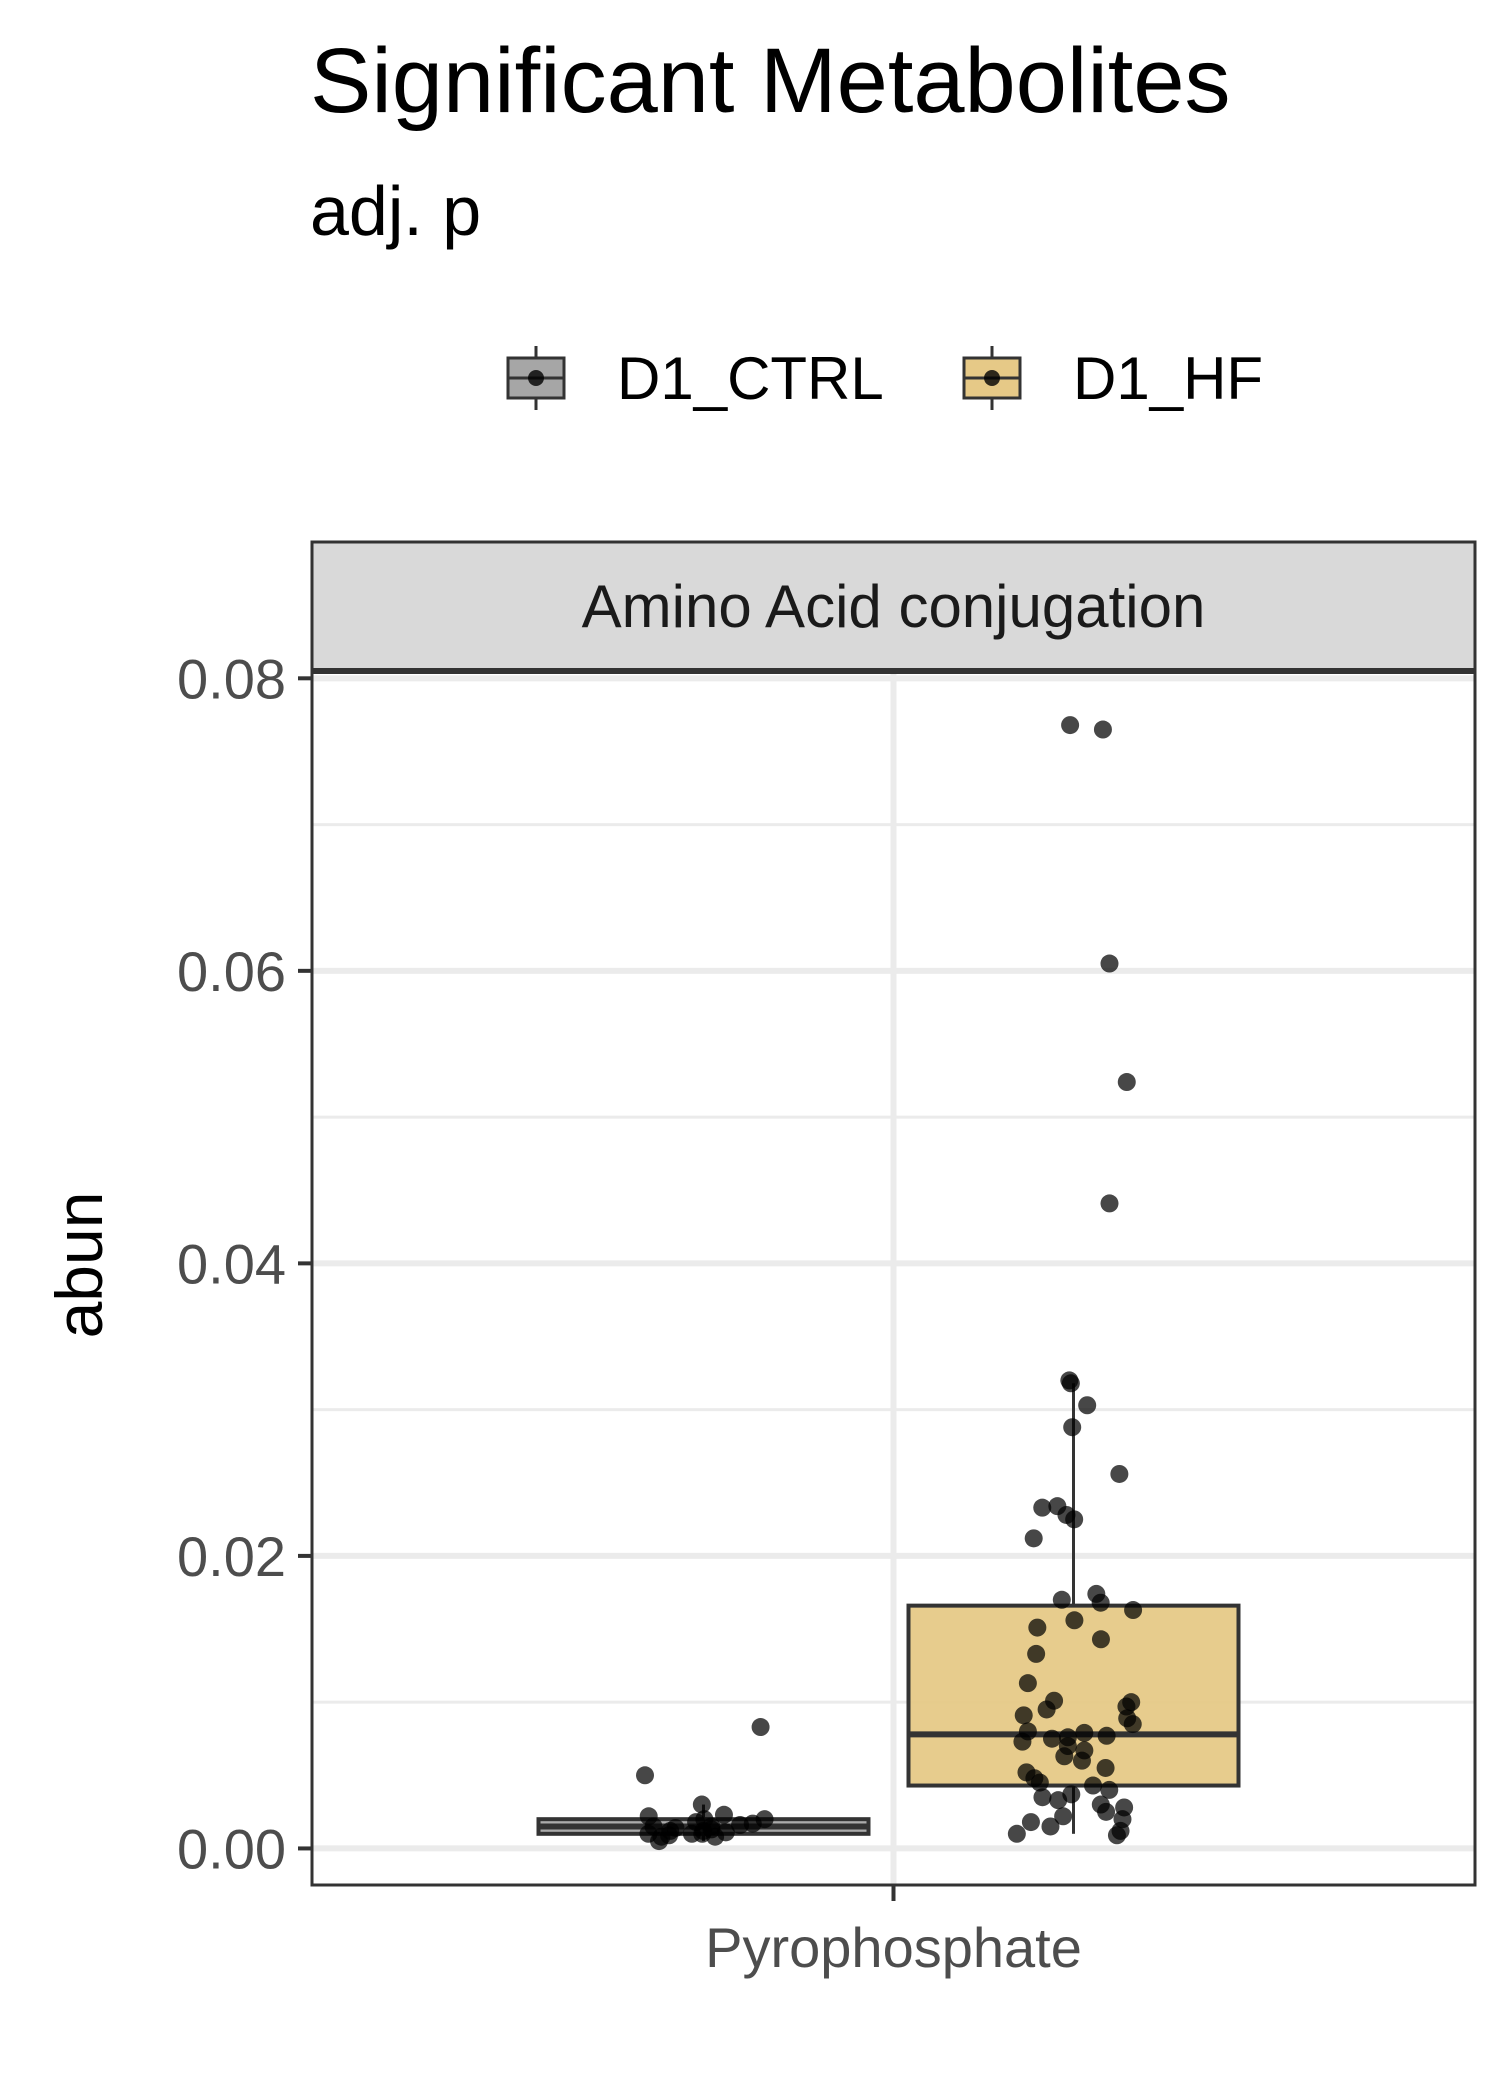 The width and height of the screenshot is (1500, 2100). I want to click on legend-item: D1_HF, so click(1112, 378).